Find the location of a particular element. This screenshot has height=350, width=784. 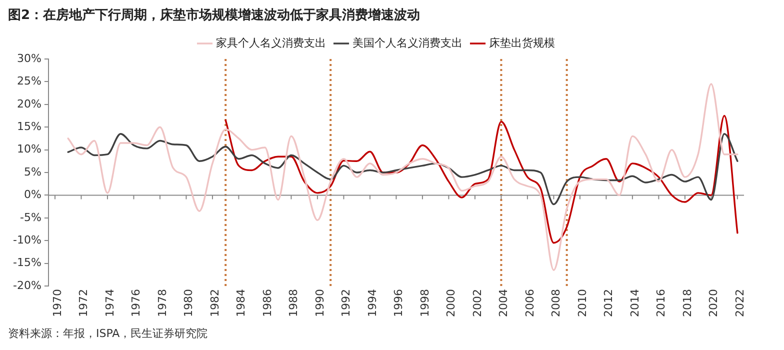

x-tick-label: 2022 is located at coordinates (739, 303).